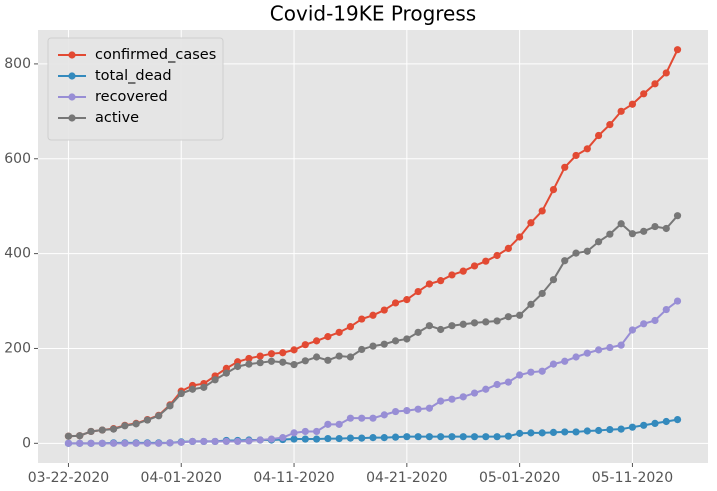 The width and height of the screenshot is (717, 491). What do you see at coordinates (135, 89) in the screenshot?
I see `legend-box` at bounding box center [135, 89].